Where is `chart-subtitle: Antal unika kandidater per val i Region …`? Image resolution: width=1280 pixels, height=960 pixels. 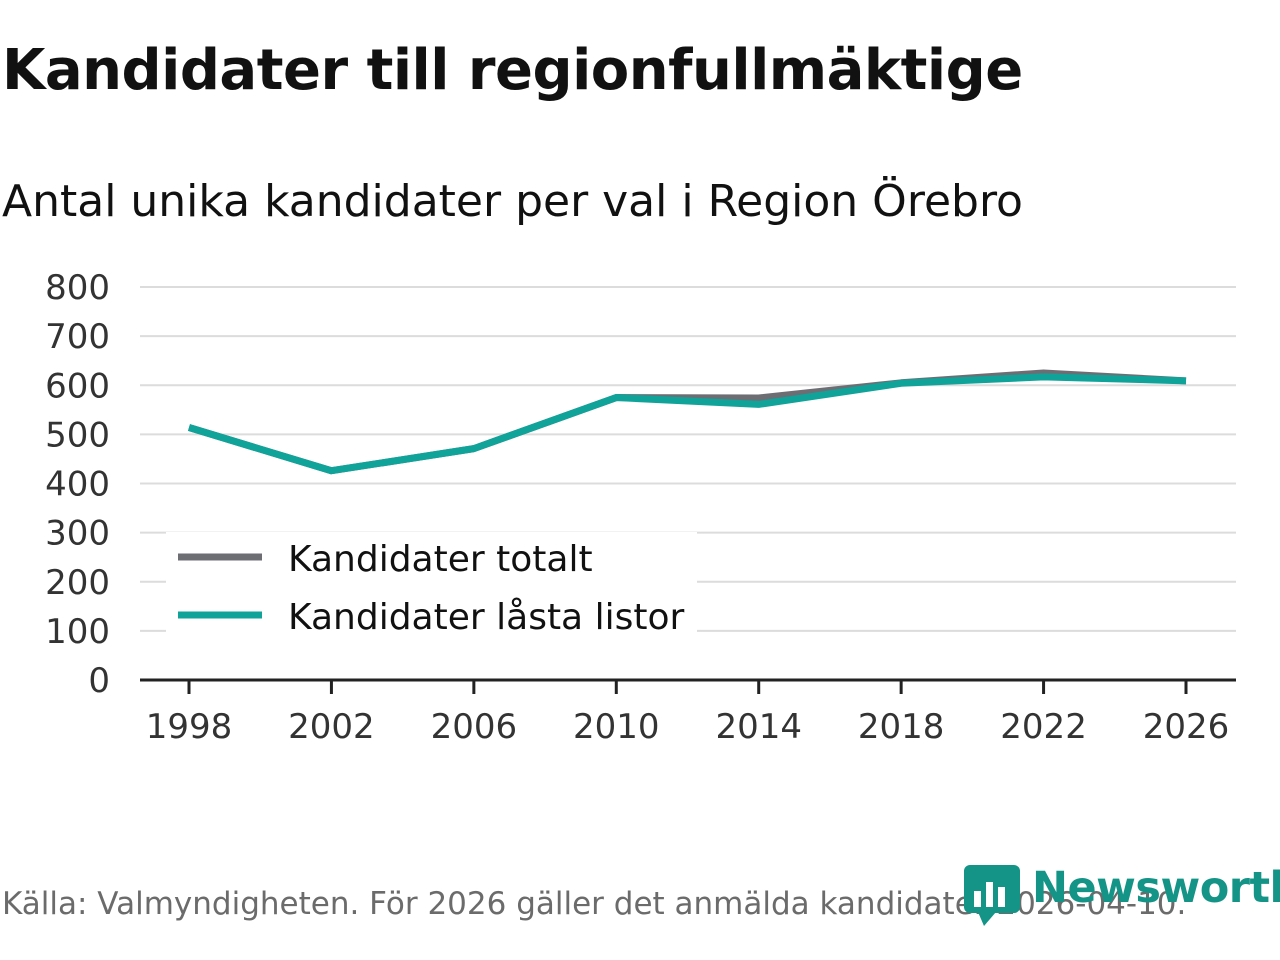
chart-subtitle: Antal unika kandidater per val i Region … is located at coordinates (512, 201).